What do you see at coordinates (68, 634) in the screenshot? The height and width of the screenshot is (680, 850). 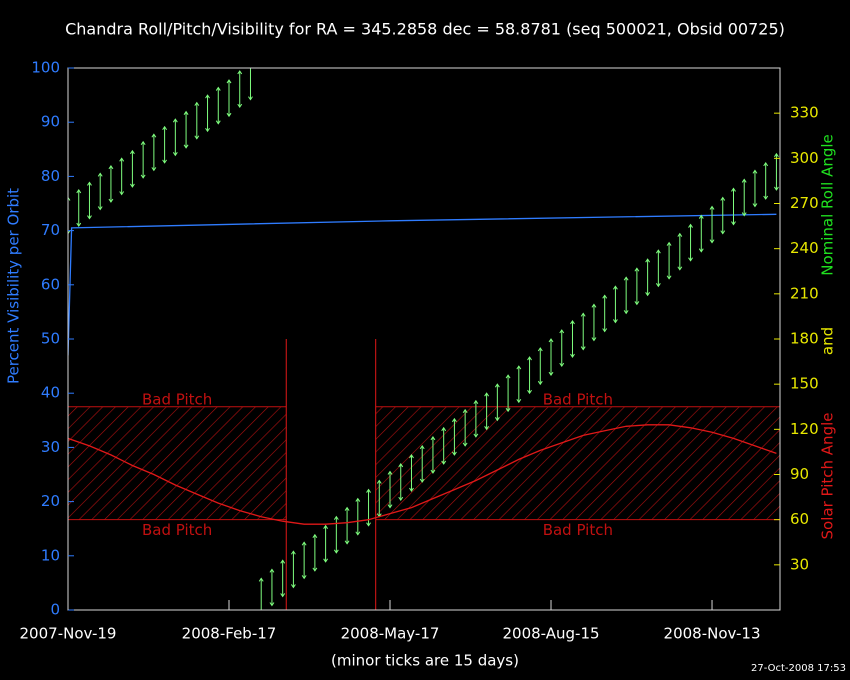 I see `x-tick-label: 2007-Nov-19` at bounding box center [68, 634].